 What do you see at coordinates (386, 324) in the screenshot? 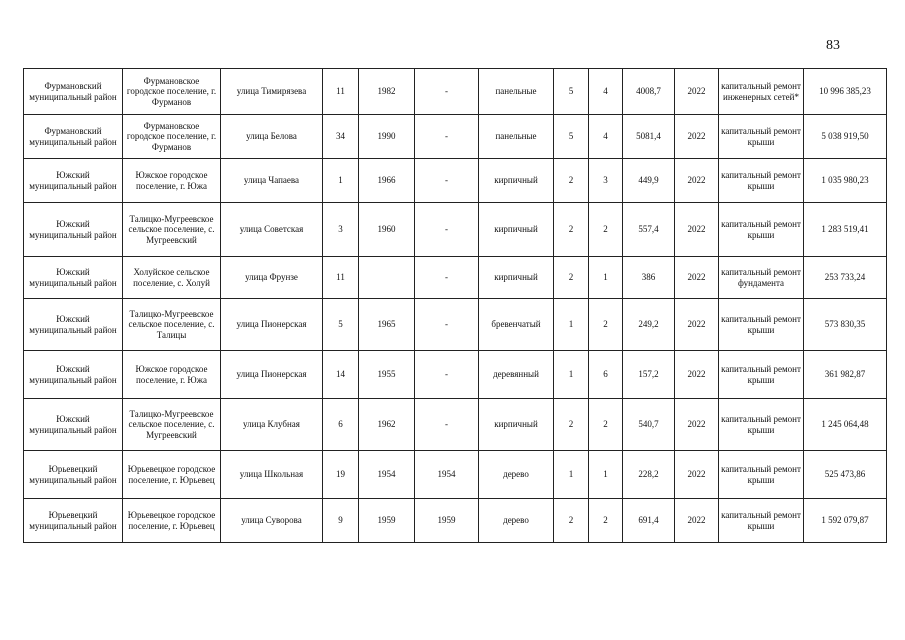
I see `cell-year-built: 1965` at bounding box center [386, 324].